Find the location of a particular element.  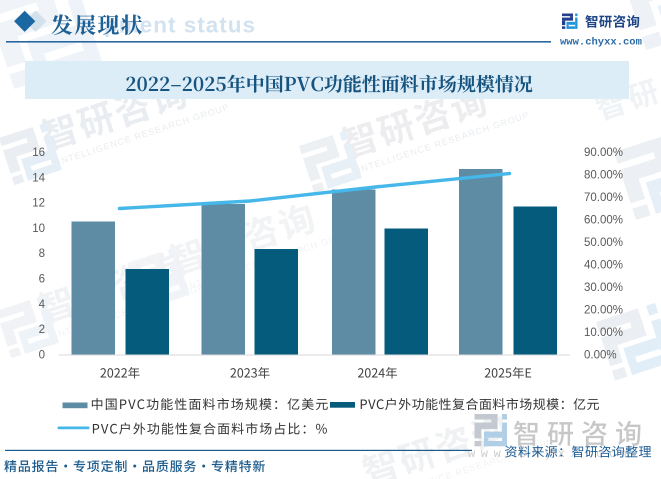

svg-text: 14 is located at coordinates (38, 178).